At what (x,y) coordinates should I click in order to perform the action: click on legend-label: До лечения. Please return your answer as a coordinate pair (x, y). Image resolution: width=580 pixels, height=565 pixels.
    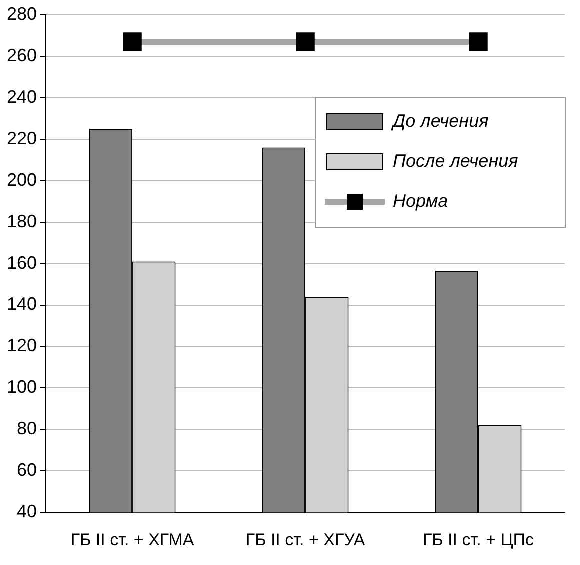
    Looking at the image, I should click on (440, 121).